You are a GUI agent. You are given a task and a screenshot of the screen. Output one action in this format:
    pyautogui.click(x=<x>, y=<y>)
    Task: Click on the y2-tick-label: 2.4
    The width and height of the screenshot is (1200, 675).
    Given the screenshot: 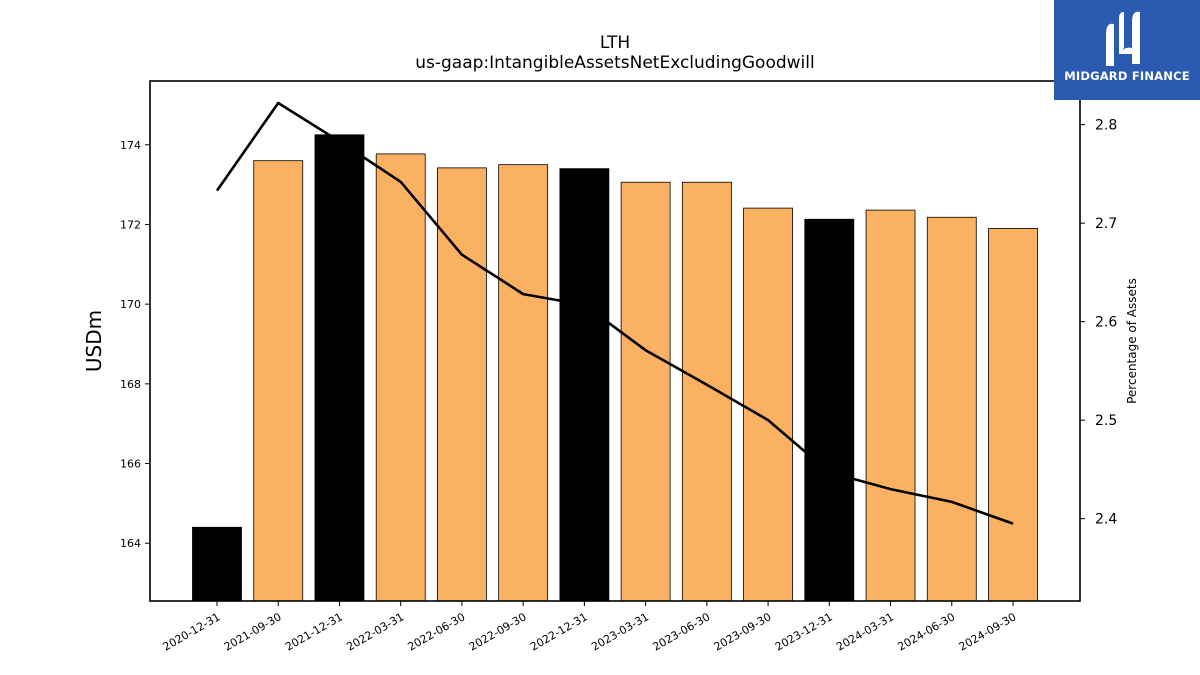 What is the action you would take?
    pyautogui.click(x=1106, y=520)
    